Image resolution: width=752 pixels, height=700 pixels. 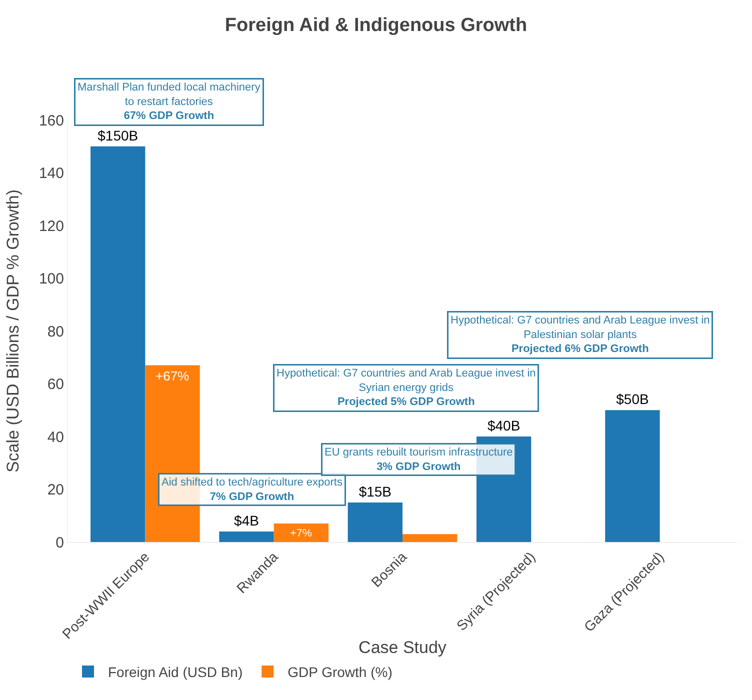 What do you see at coordinates (375, 491) in the screenshot?
I see `data-label: $15B` at bounding box center [375, 491].